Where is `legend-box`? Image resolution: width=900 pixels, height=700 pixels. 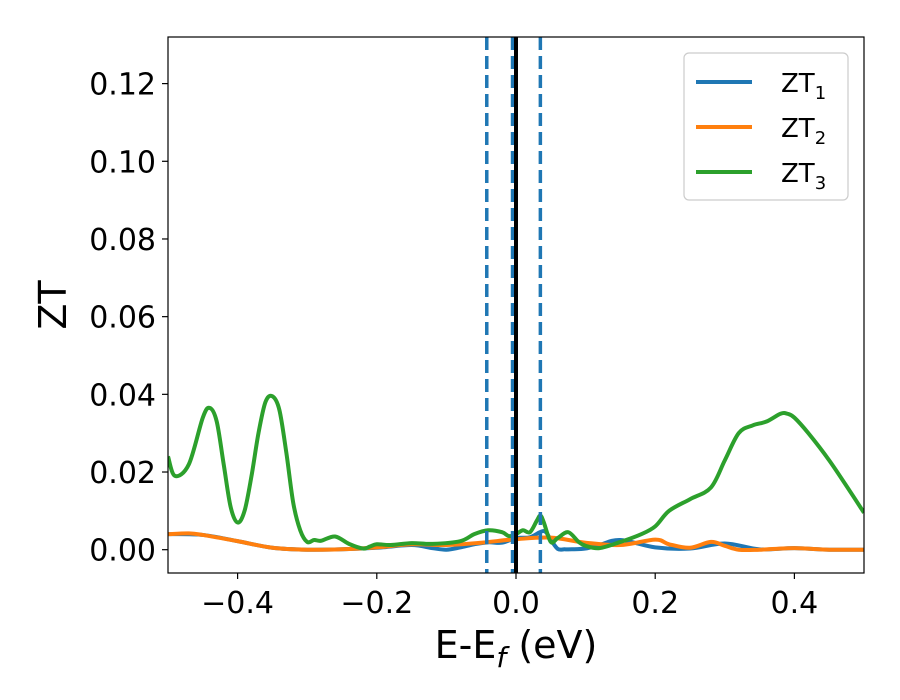 legend-box is located at coordinates (766, 126).